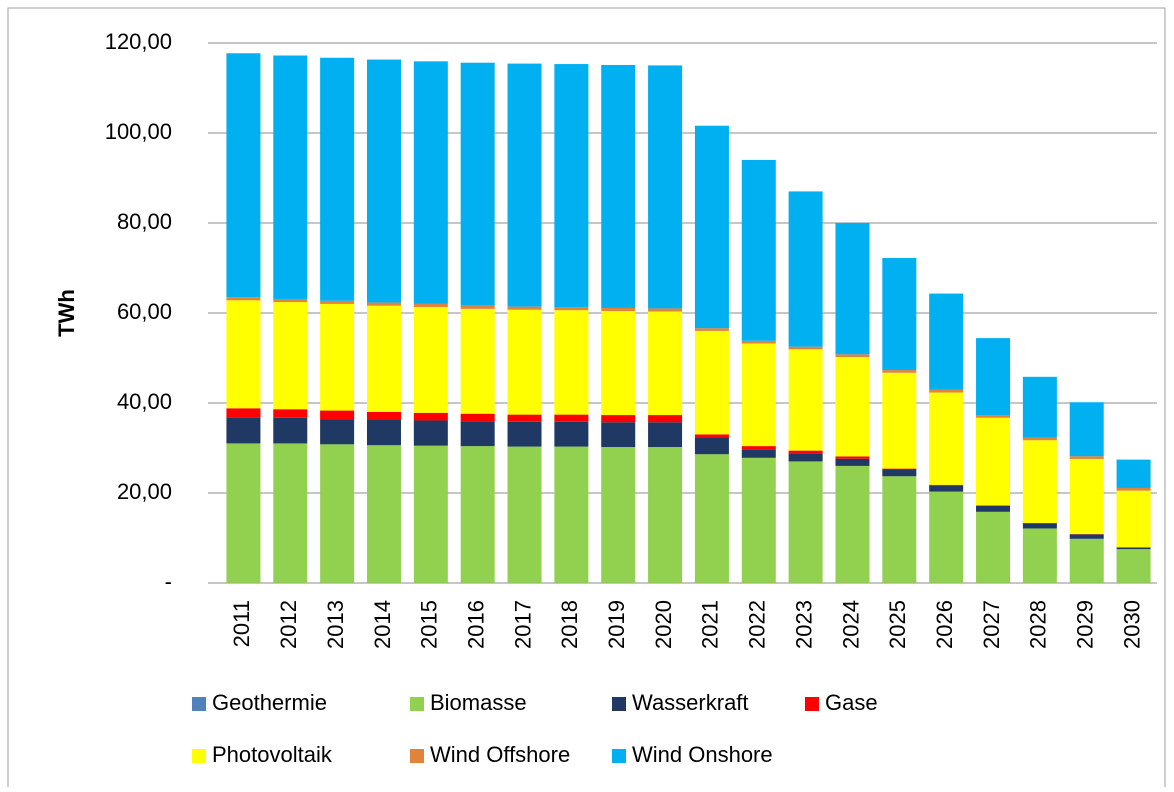 This screenshot has height=792, width=1174. What do you see at coordinates (241, 623) in the screenshot?
I see `x-tick-label: 2011` at bounding box center [241, 623].